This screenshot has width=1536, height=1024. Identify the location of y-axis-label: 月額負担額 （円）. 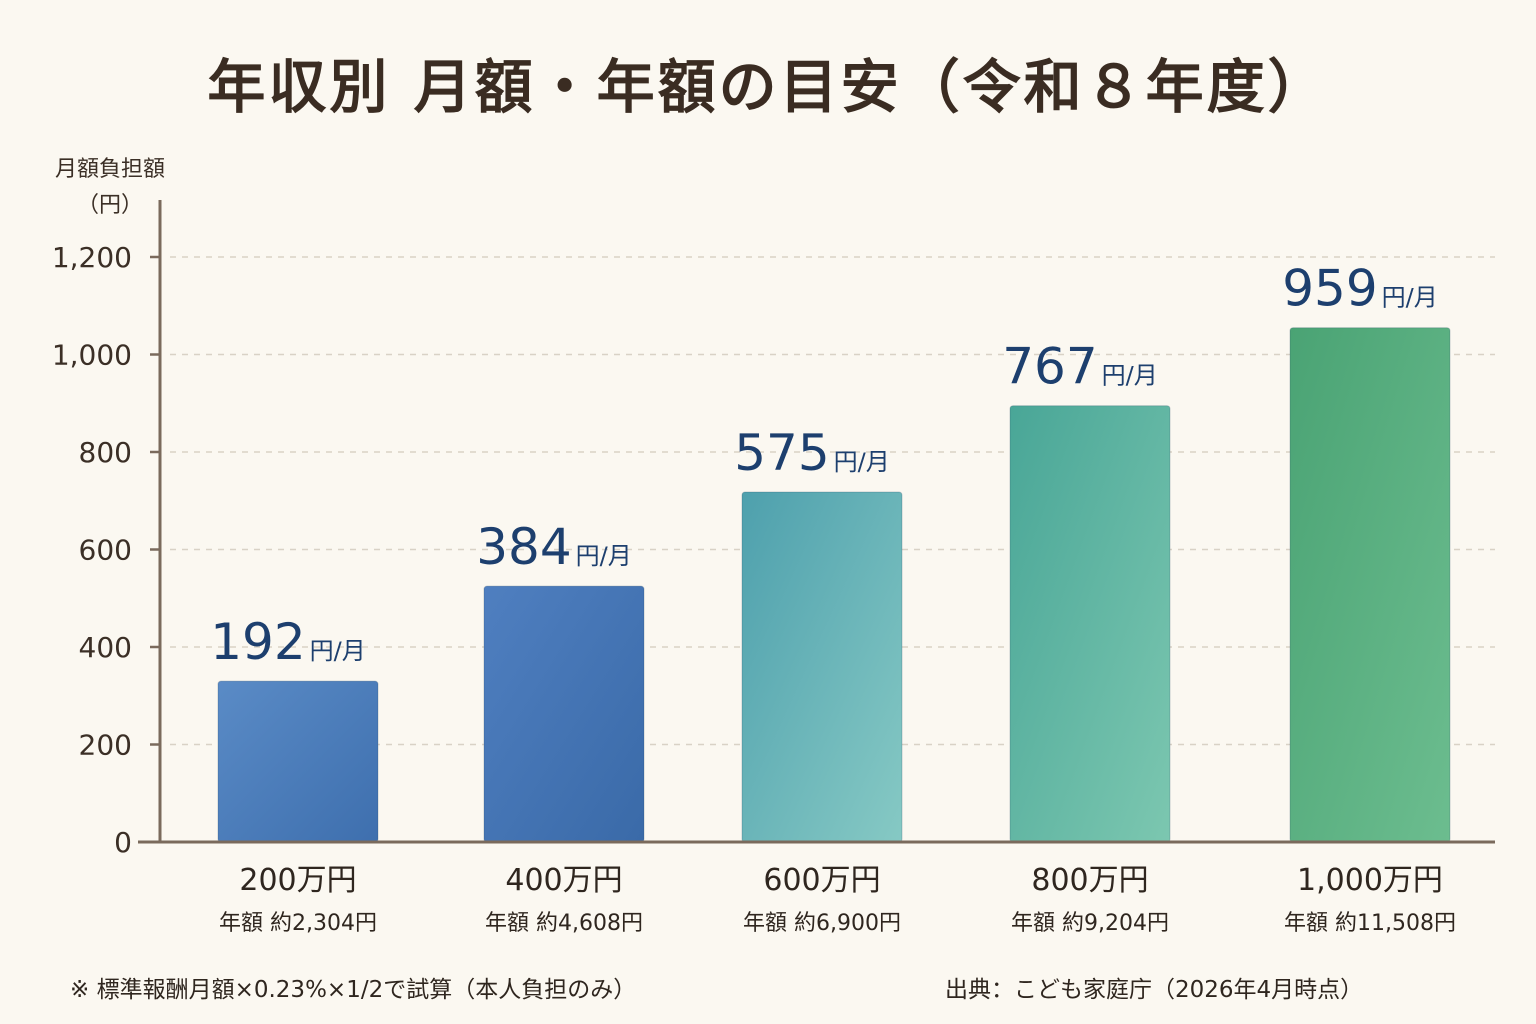
(110, 188).